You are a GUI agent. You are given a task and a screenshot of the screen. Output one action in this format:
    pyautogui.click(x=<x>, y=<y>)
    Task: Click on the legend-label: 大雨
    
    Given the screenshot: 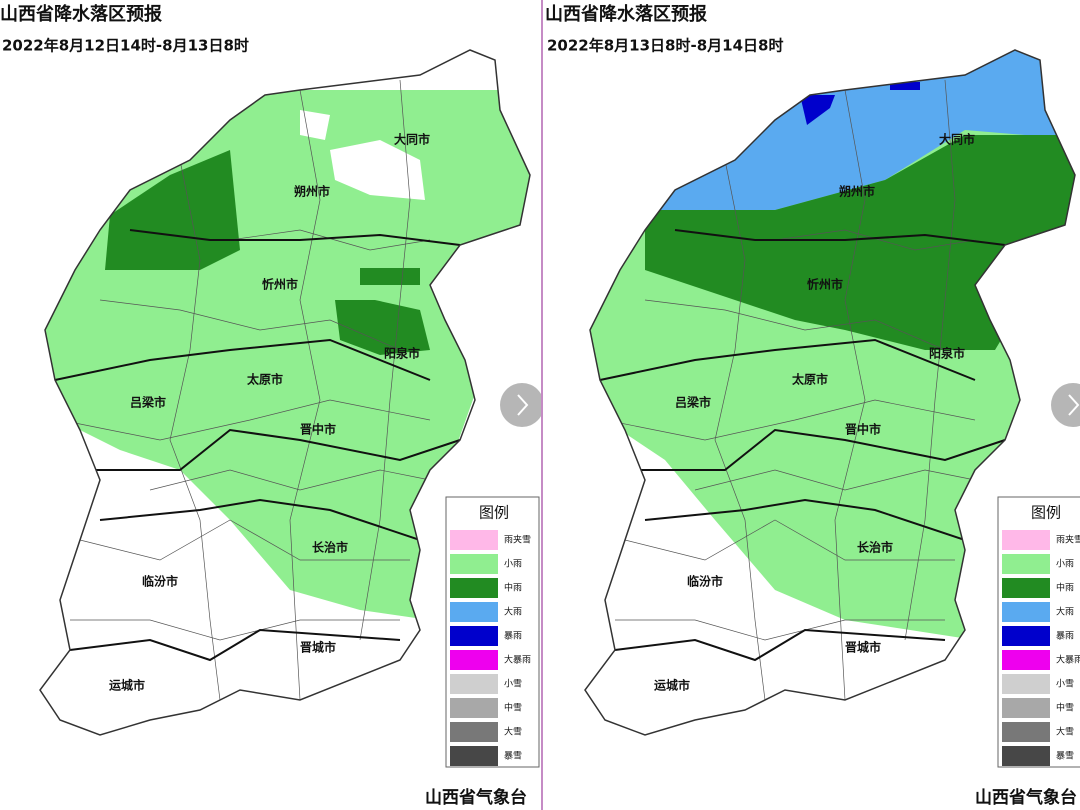 What is the action you would take?
    pyautogui.click(x=513, y=612)
    